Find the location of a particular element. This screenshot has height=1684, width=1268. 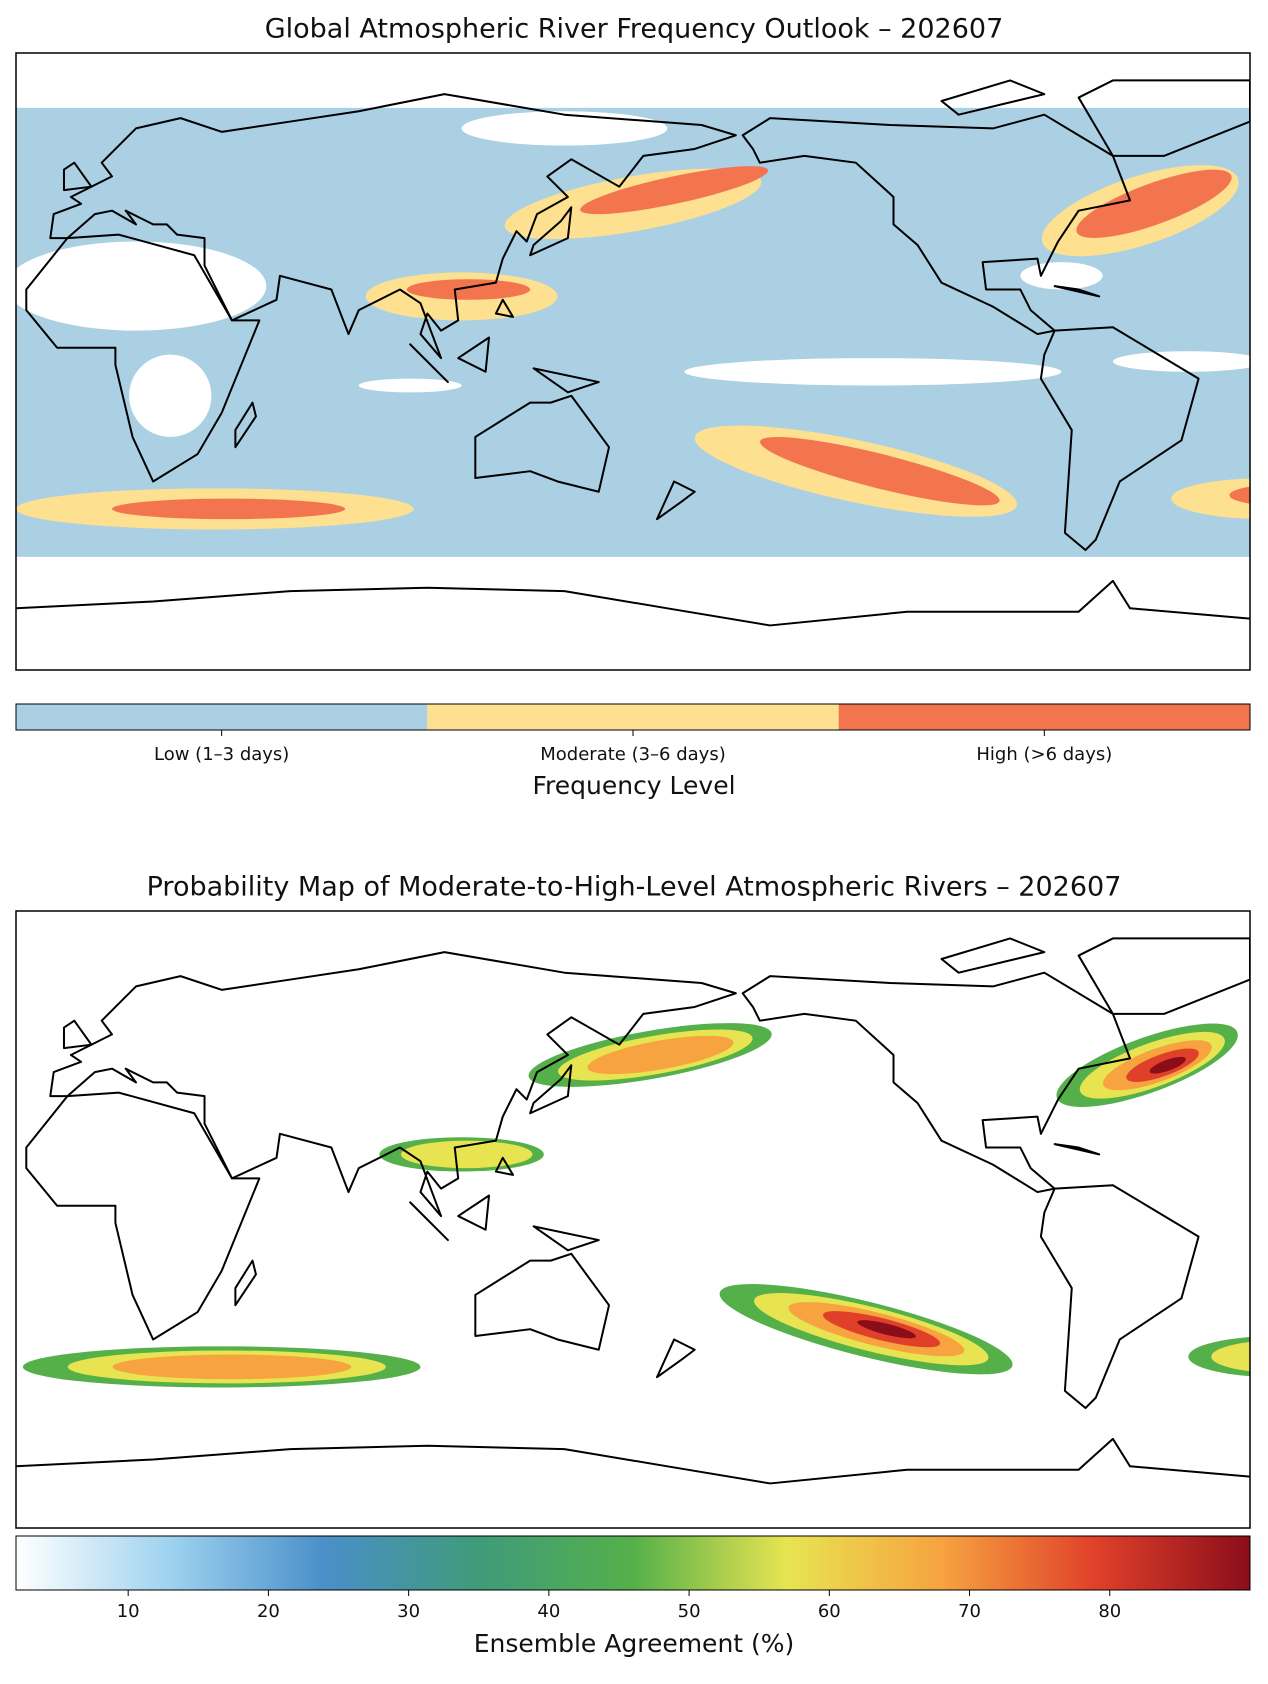

colorbar-label: Ensemble Agreement (%) is located at coordinates (634, 1643).